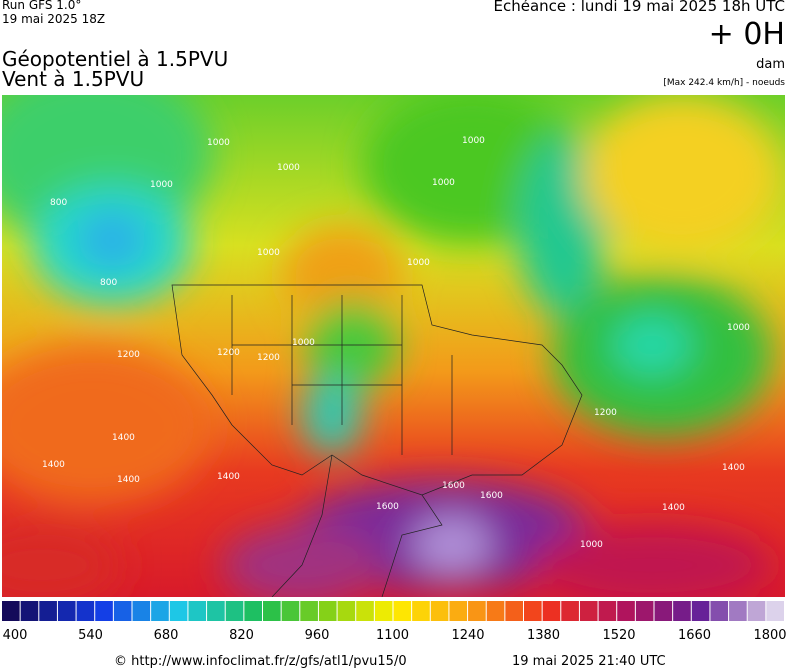  I want to click on run-label: Run GFS 1.0°, so click(42, 6).